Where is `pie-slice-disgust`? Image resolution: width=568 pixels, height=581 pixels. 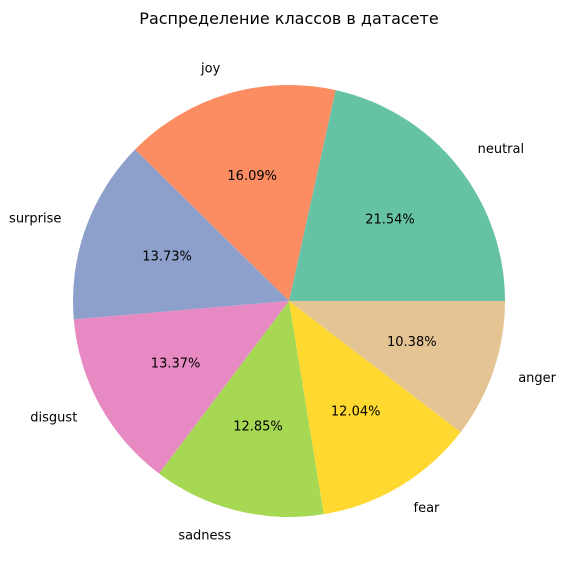
pie-slice-disgust is located at coordinates (181, 387).